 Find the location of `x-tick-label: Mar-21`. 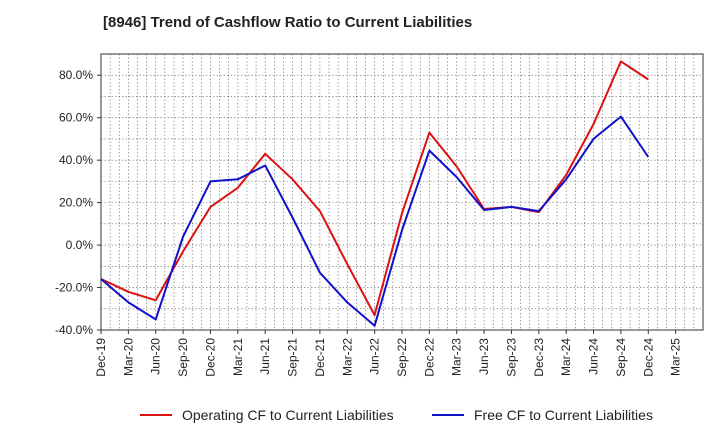

x-tick-label: Mar-21 is located at coordinates (238, 357).